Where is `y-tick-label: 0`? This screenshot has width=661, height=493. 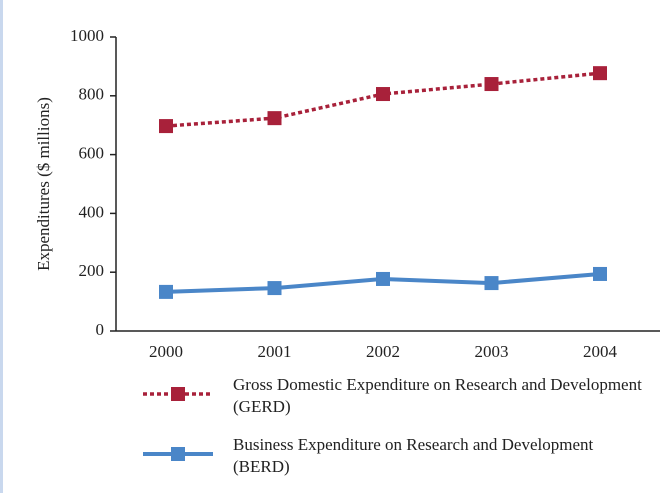 y-tick-label: 0 is located at coordinates (100, 329).